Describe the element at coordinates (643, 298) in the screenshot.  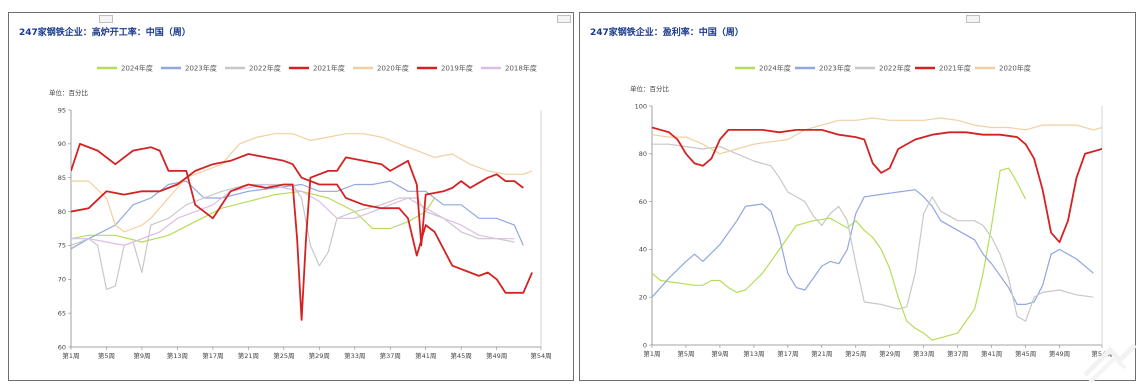
I see `y-tick-label: 20` at that location.